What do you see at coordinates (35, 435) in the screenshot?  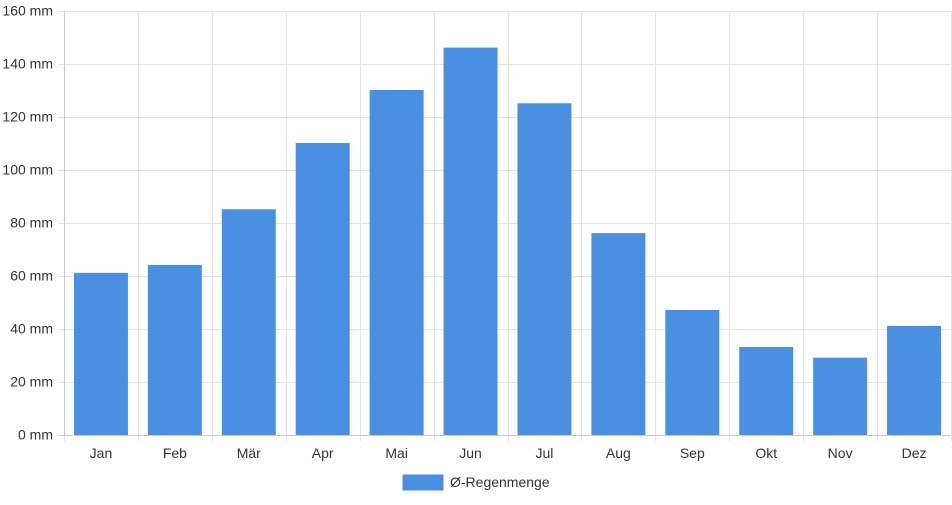 I see `y-tick-label: 0 mm` at bounding box center [35, 435].